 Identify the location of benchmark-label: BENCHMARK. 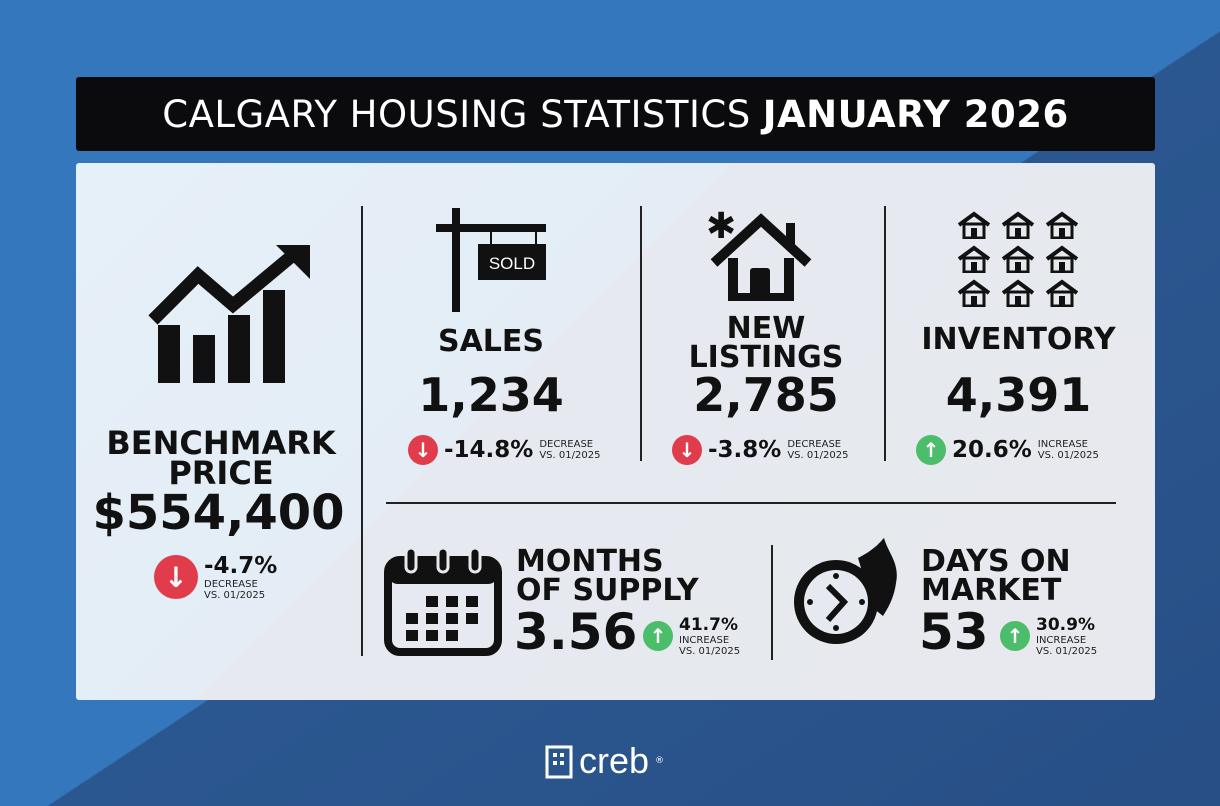
(221, 443).